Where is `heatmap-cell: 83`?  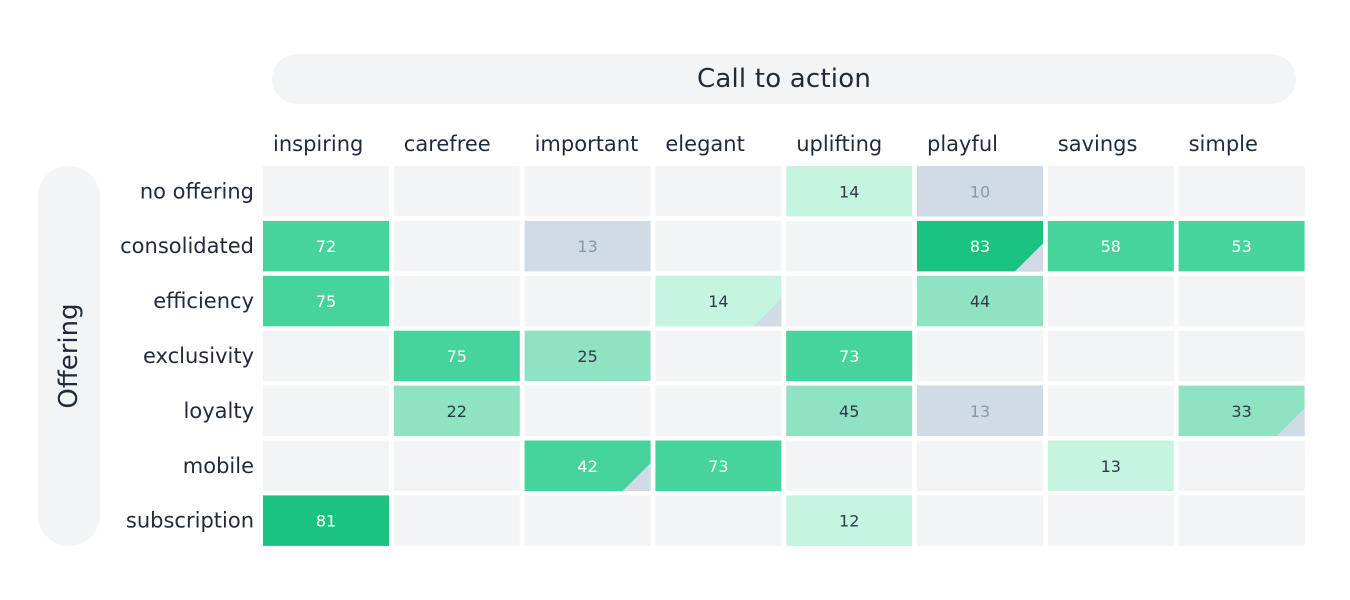 heatmap-cell: 83 is located at coordinates (980, 246).